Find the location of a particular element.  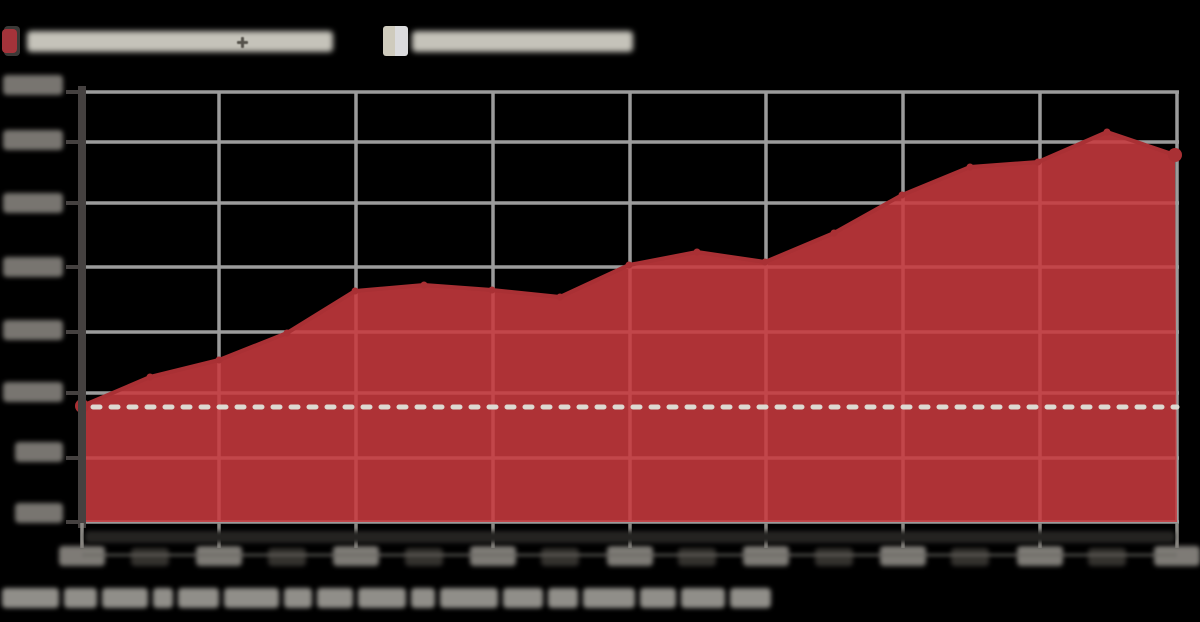

legend-baseline-label-redacted is located at coordinates (522, 41).